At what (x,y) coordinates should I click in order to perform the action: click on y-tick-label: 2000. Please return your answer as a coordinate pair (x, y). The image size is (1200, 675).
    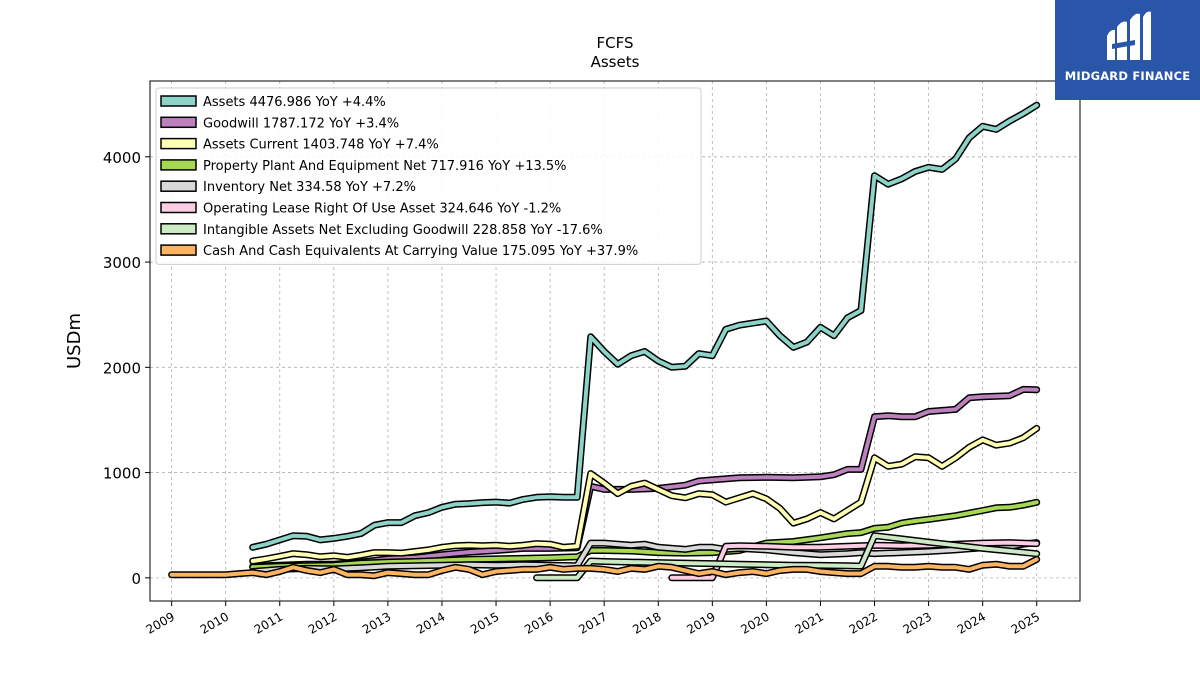
    Looking at the image, I should click on (122, 368).